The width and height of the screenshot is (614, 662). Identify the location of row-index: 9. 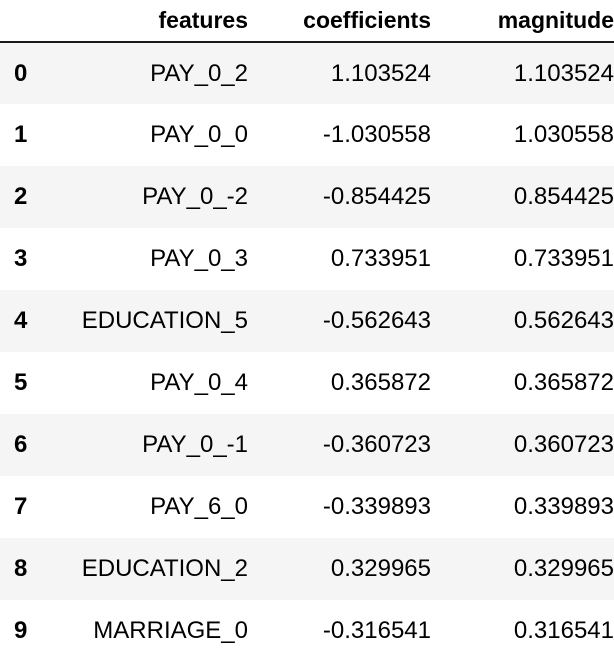
(21, 630).